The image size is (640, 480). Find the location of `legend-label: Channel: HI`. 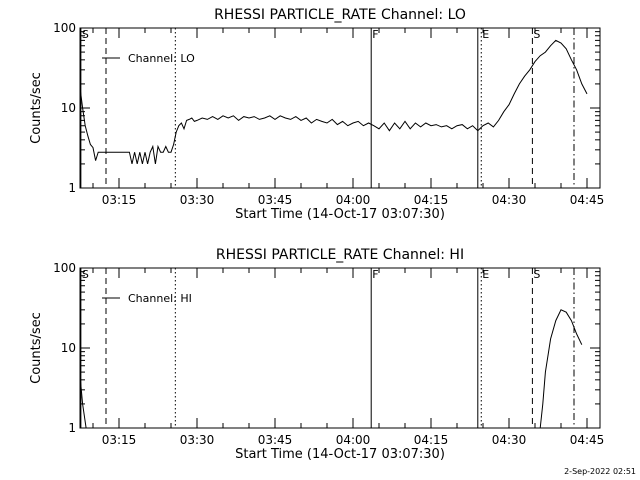

legend-label: Channel: HI is located at coordinates (160, 298).